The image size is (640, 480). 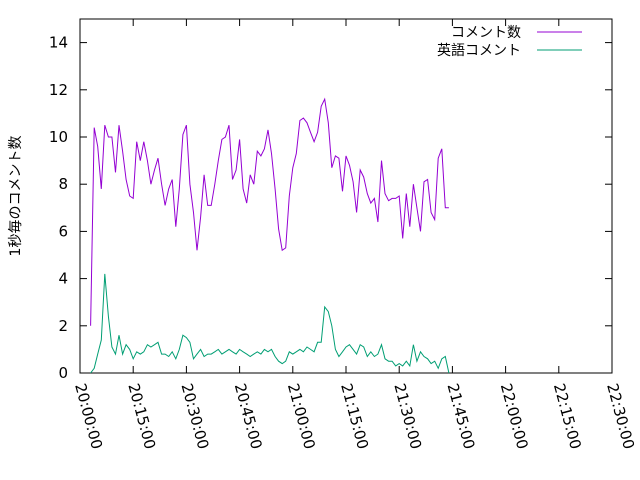 I want to click on y-tick-label: 8, so click(x=63, y=184).